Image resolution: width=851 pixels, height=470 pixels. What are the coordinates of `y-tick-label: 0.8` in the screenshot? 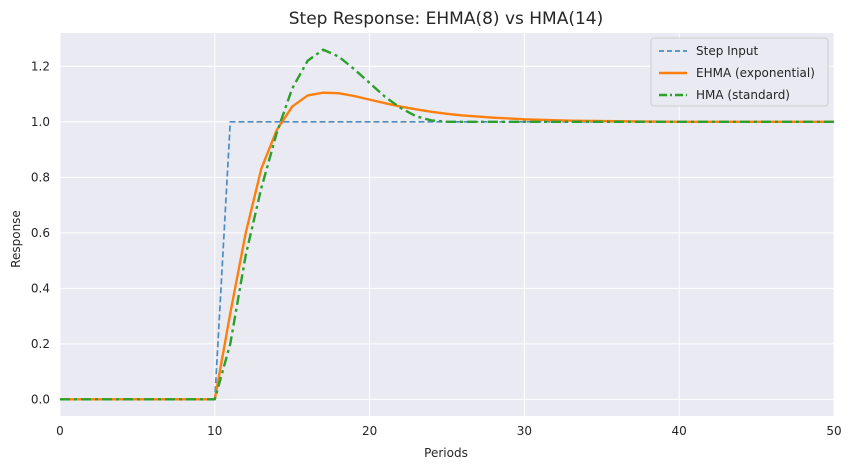 It's located at (40, 177).